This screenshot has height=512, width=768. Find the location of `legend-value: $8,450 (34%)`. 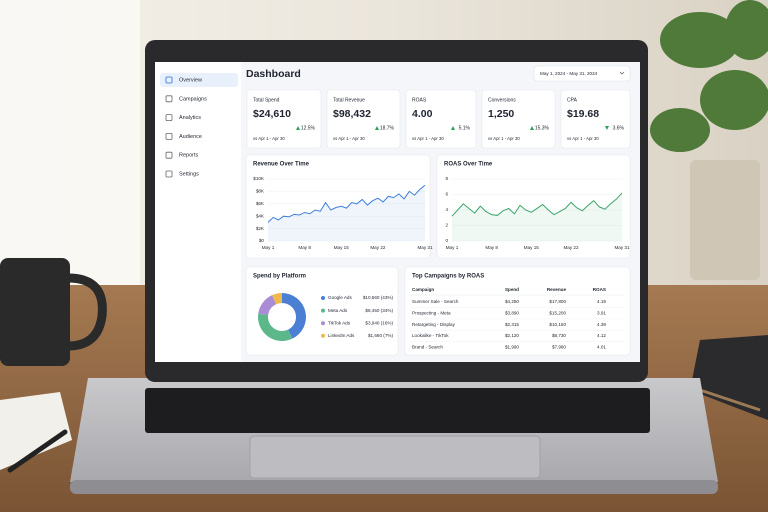

legend-value: $8,450 (34%) is located at coordinates (379, 310).